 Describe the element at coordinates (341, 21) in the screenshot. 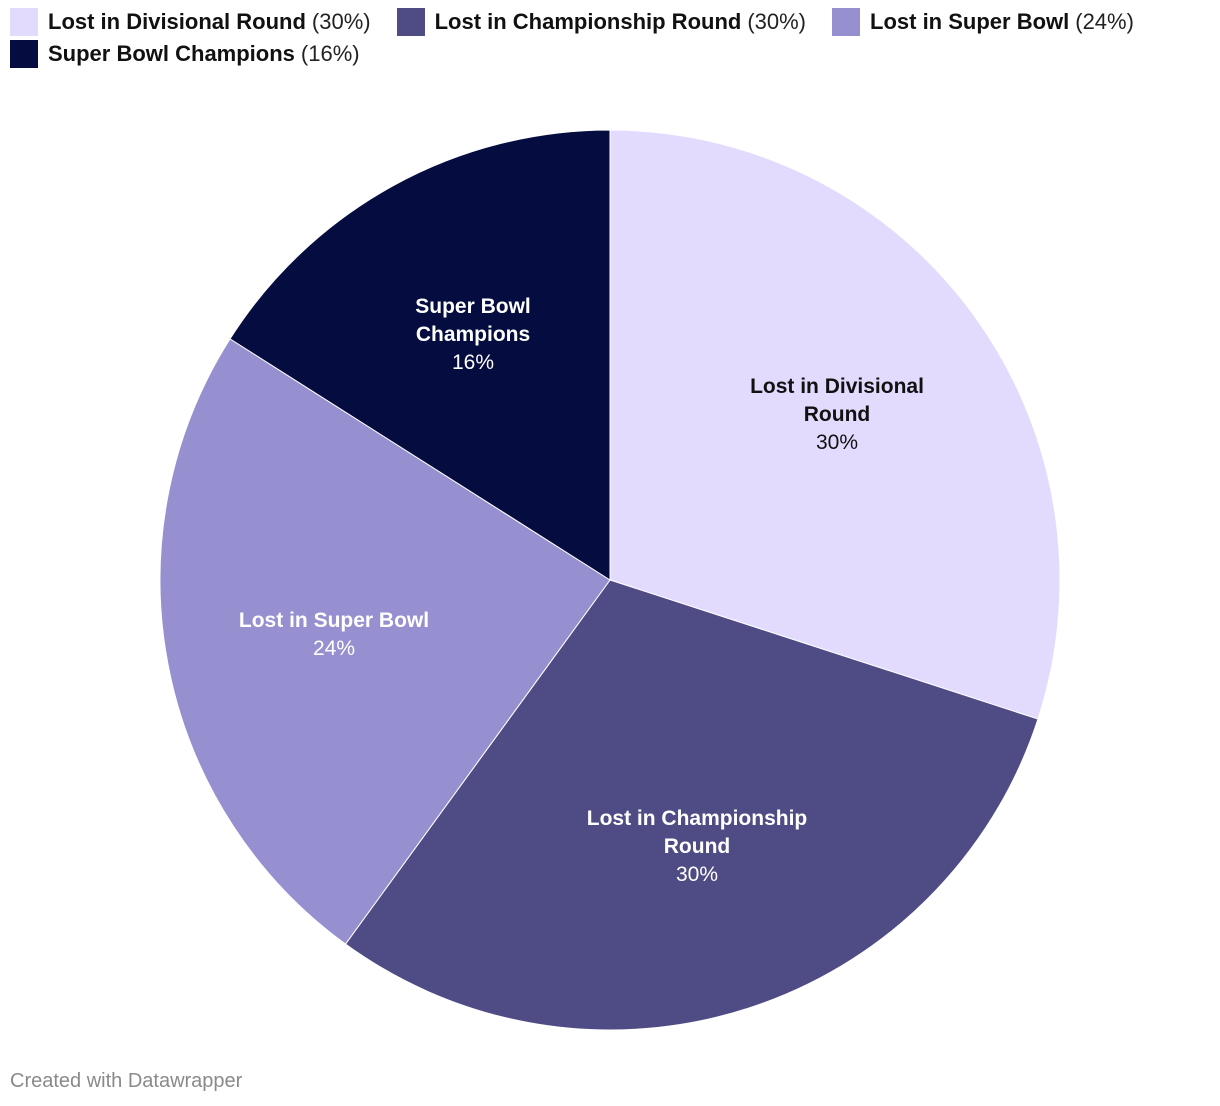

I see `legend-pct-divisional: (30%)` at that location.